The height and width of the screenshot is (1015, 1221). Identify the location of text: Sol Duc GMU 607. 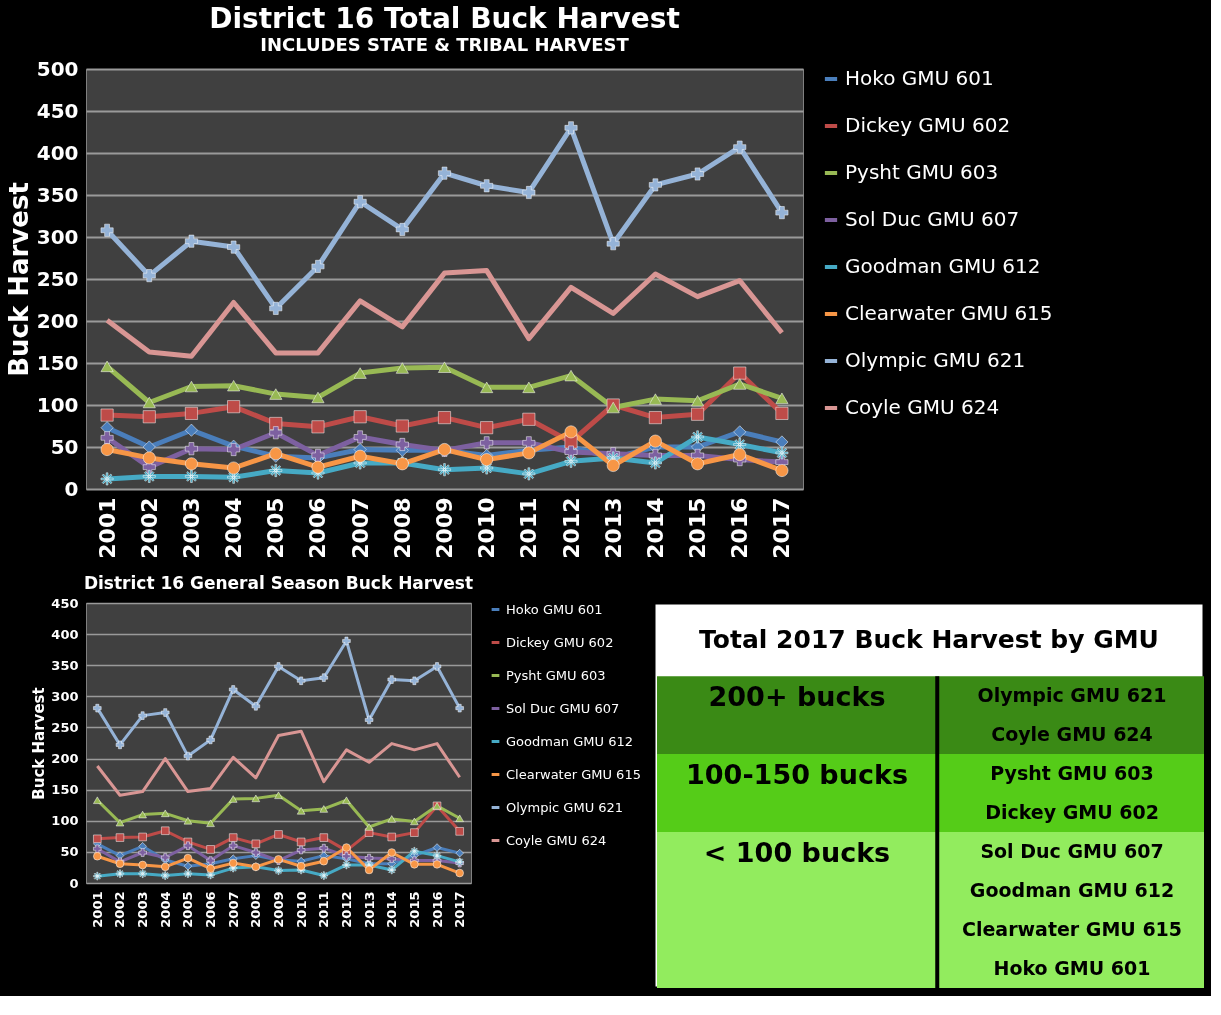
(1072, 850).